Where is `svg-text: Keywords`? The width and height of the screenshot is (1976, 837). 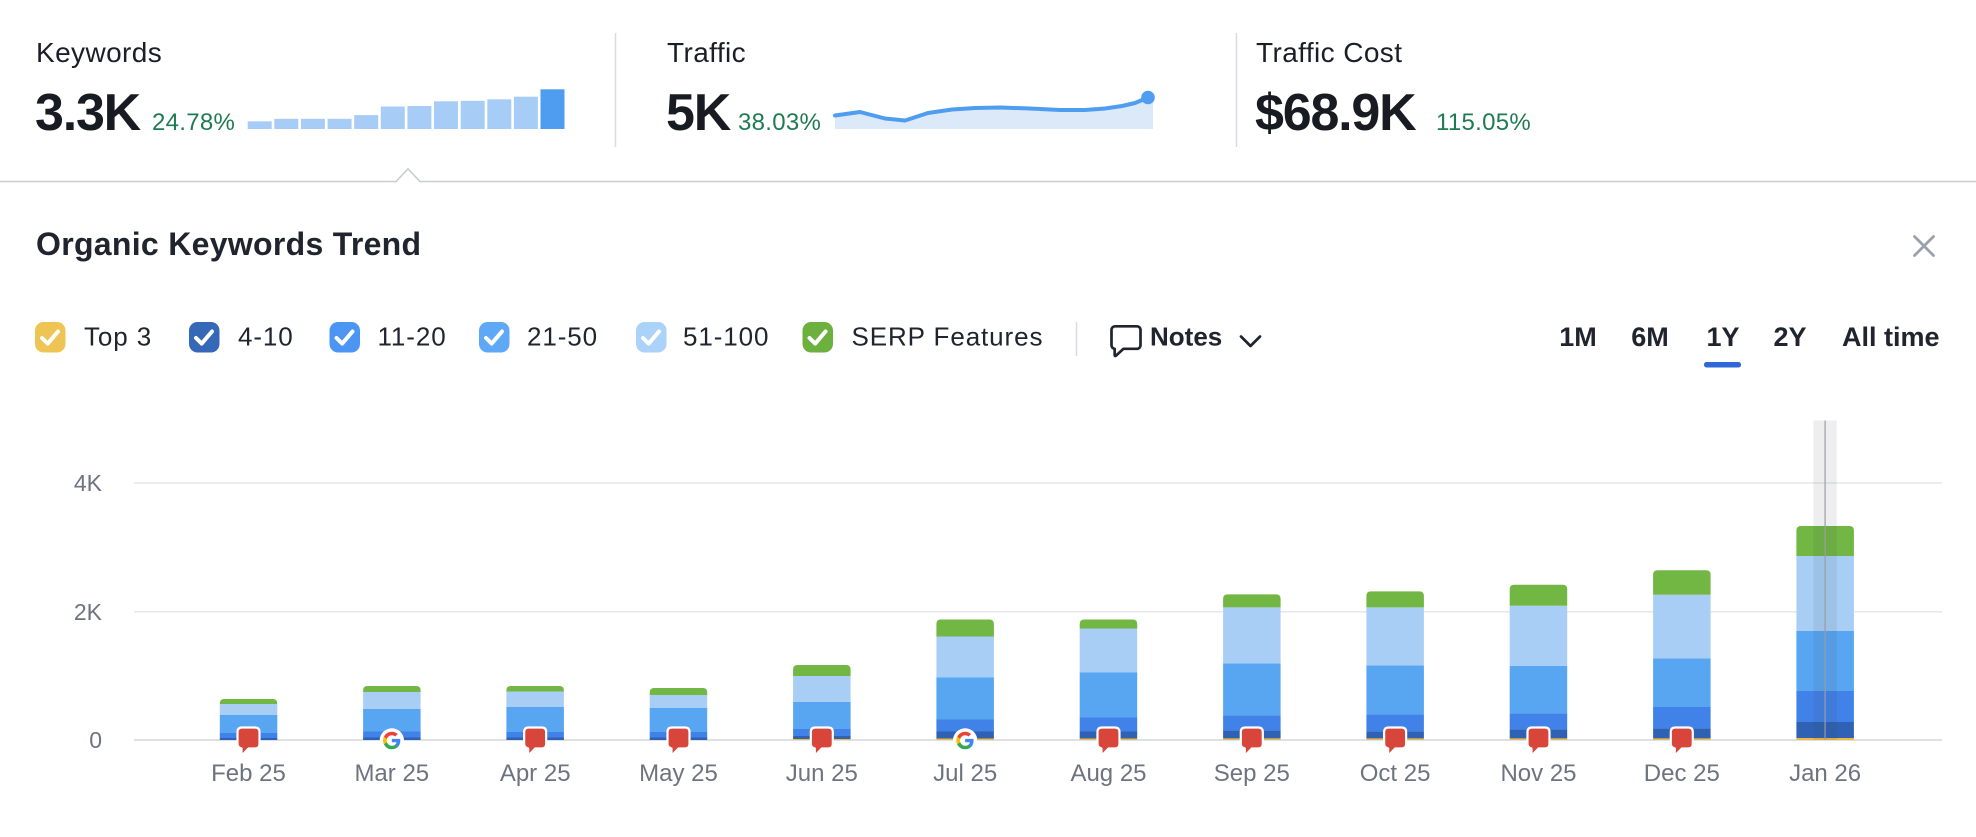
svg-text: Keywords is located at coordinates (99, 52).